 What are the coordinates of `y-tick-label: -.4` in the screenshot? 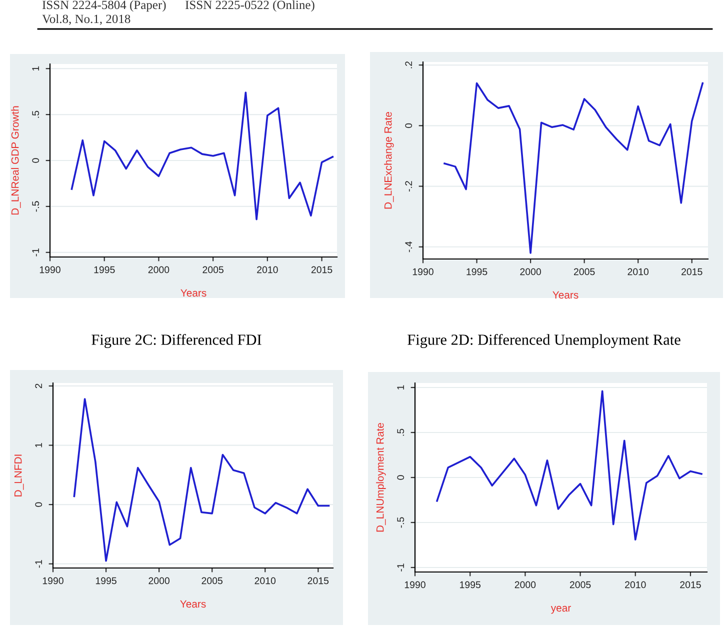 It's located at (408, 246).